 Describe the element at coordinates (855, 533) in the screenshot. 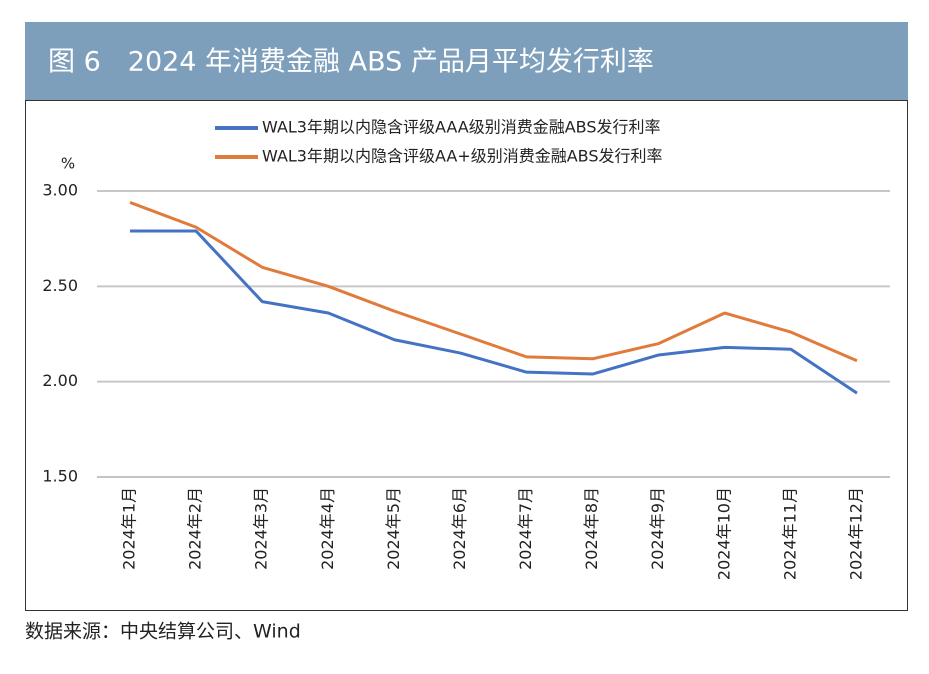

I see `x-tick-label: 2024年12月` at that location.